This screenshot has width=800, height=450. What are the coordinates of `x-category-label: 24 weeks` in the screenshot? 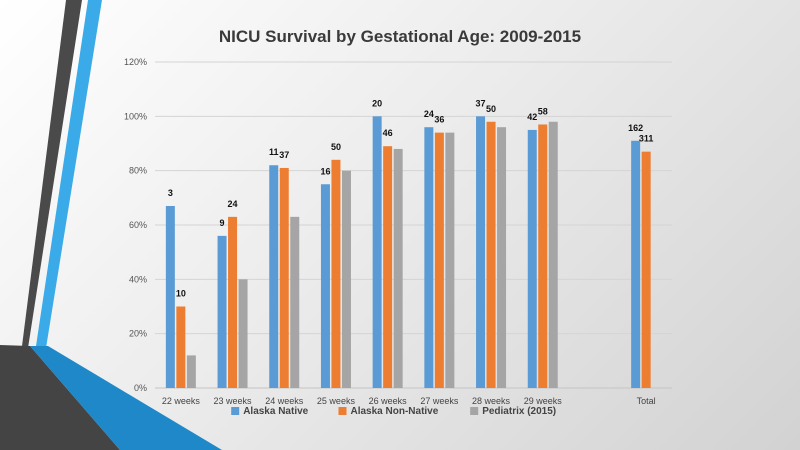 It's located at (284, 401).